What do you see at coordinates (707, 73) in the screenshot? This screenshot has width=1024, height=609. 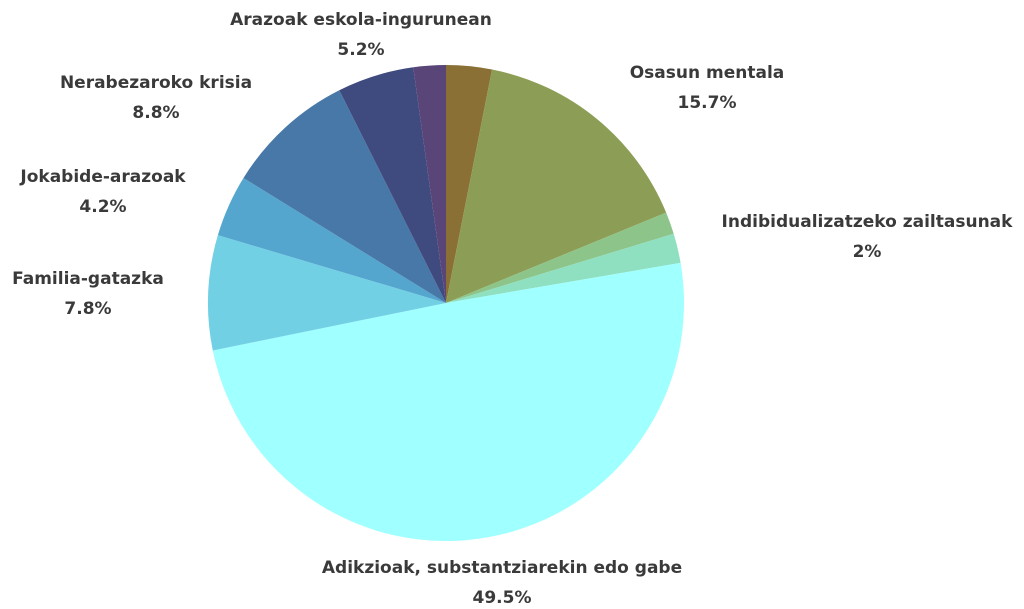 I see `slice-label: Osasun mentala` at bounding box center [707, 73].